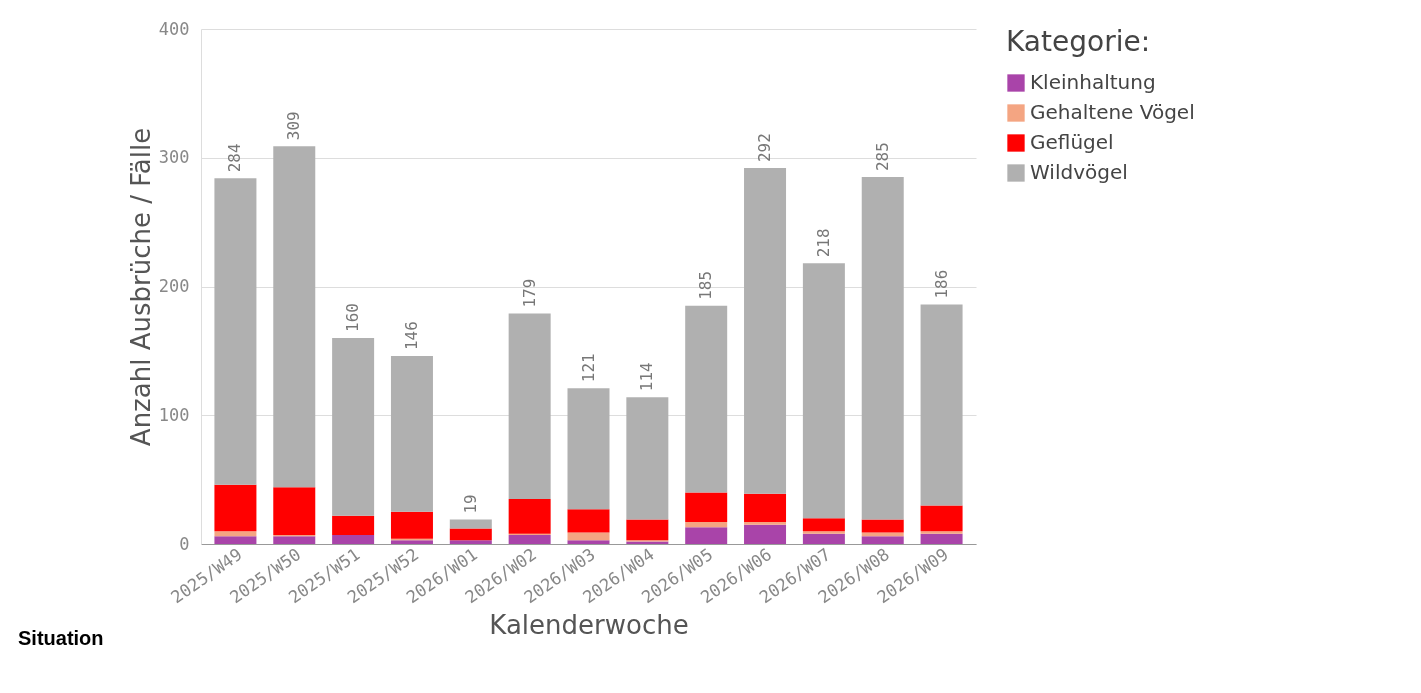  Describe the element at coordinates (1112, 112) in the screenshot. I see `legend-label: Gehaltene Vögel` at that location.